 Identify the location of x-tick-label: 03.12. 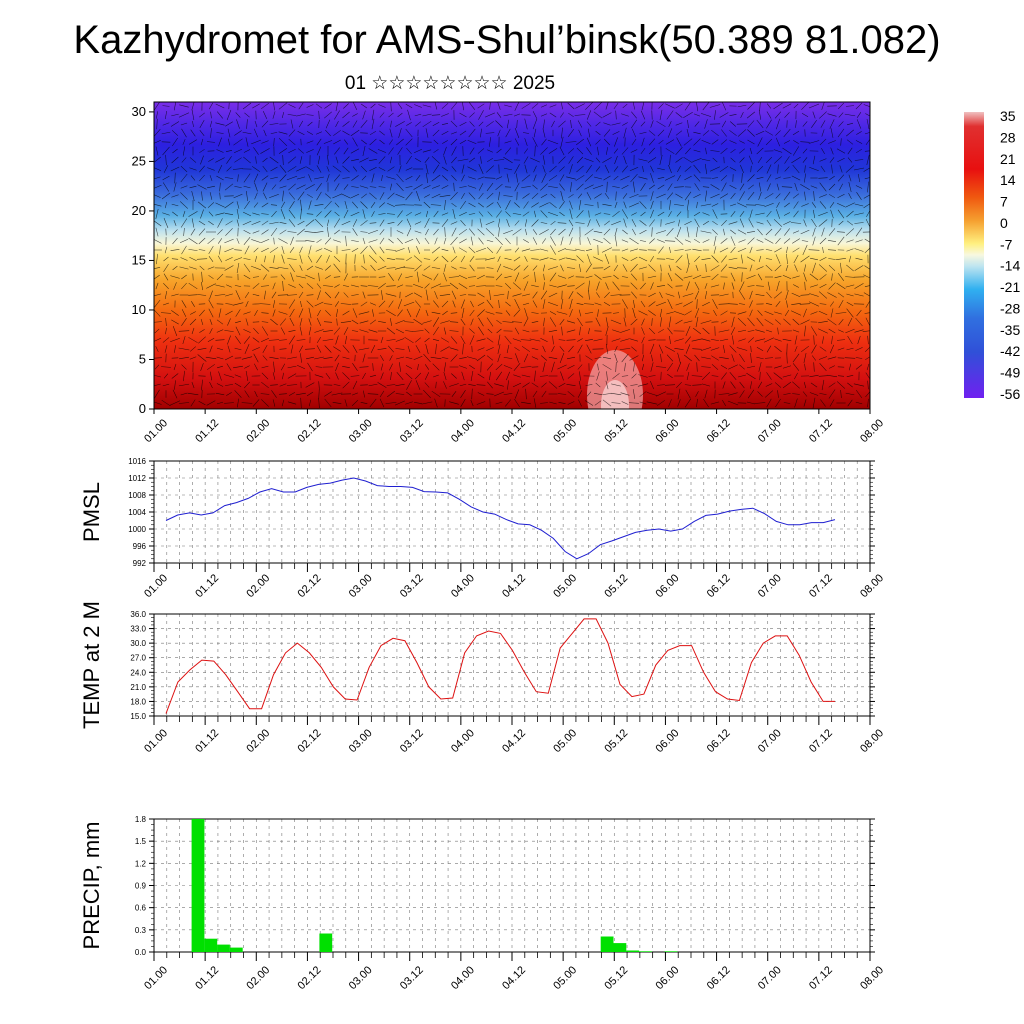
(412, 586).